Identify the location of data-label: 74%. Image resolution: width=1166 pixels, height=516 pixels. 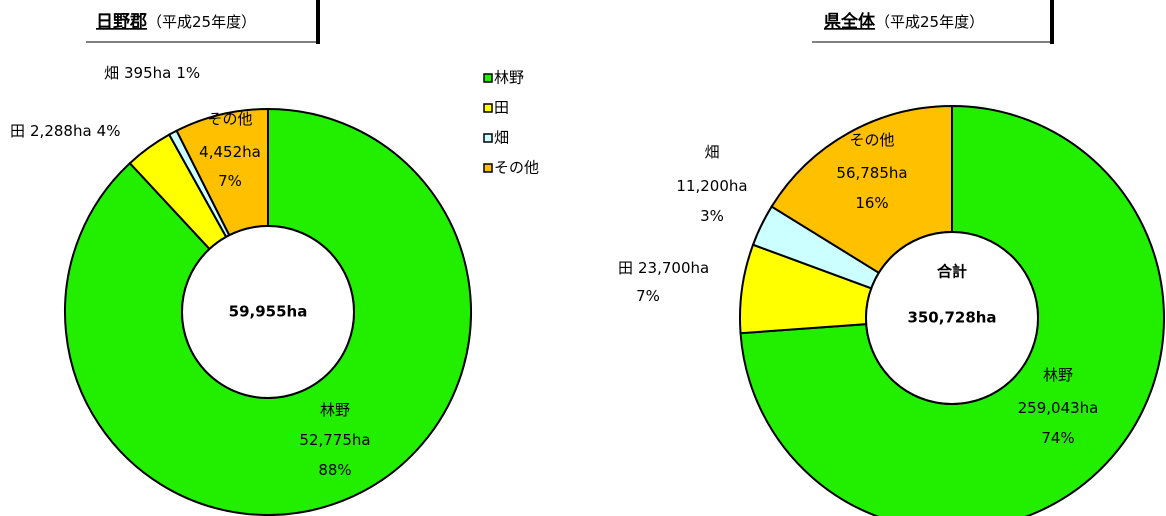
(1057, 438).